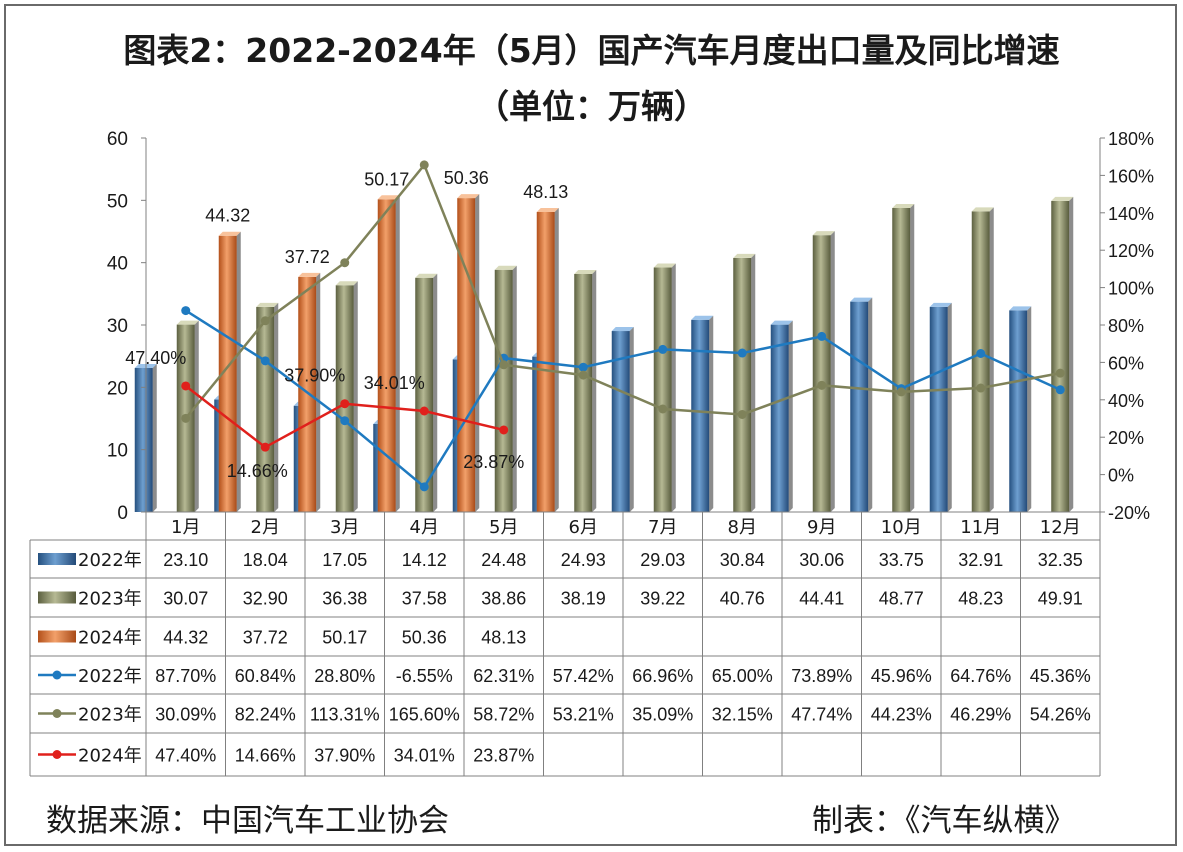  Describe the element at coordinates (980, 527) in the screenshot. I see `x-tick-label: 11月` at that location.